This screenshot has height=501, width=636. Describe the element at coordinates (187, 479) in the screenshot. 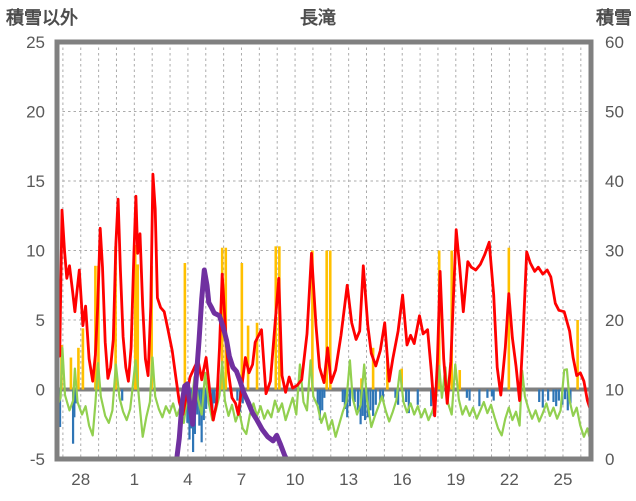

I see `svg-text: 4` at that location.